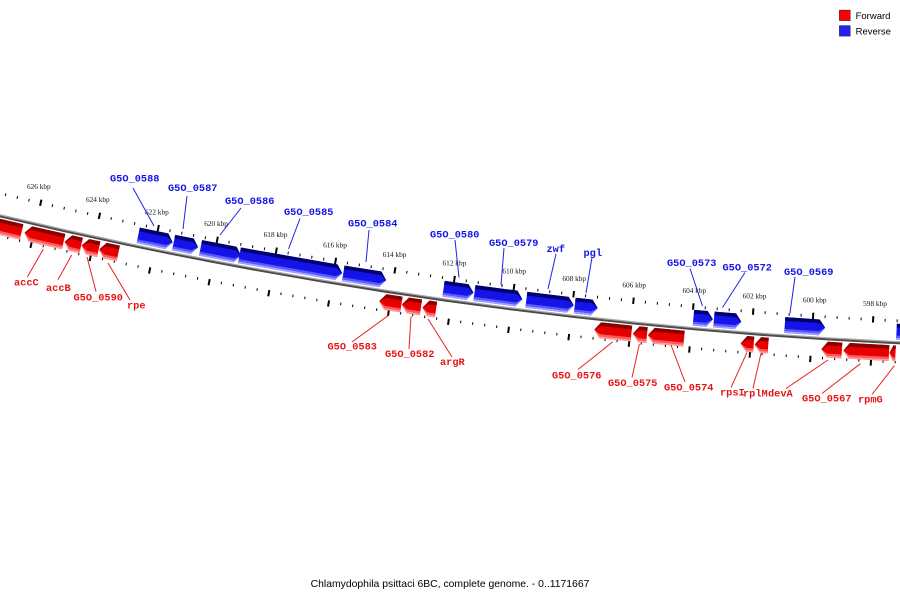  I want to click on svg-text: pgl, so click(593, 254).